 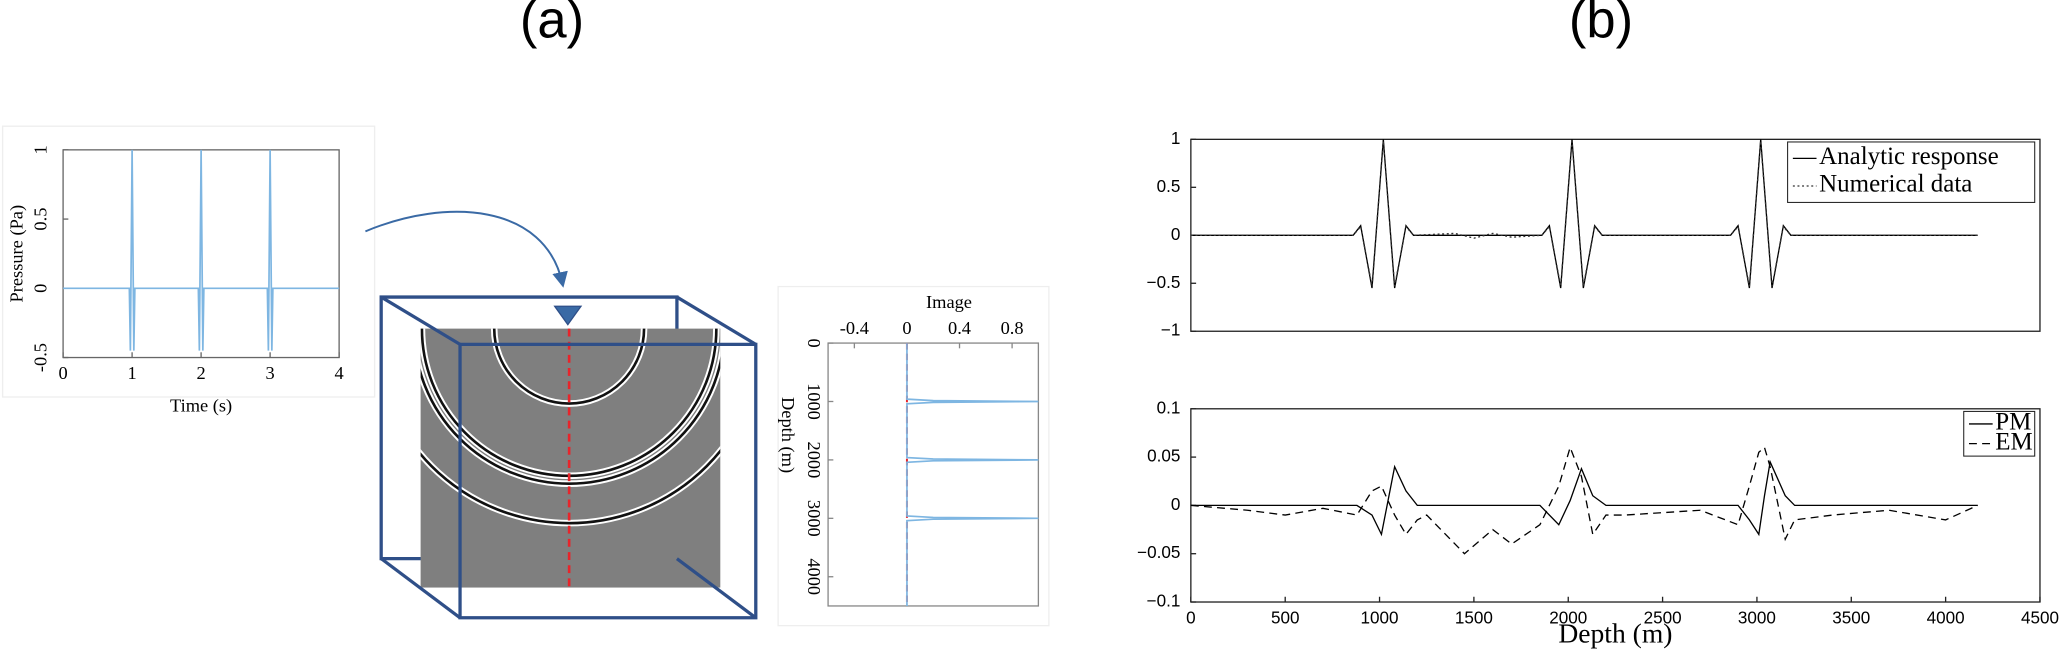 I want to click on legend-label: Analytic response, so click(x=1909, y=156).